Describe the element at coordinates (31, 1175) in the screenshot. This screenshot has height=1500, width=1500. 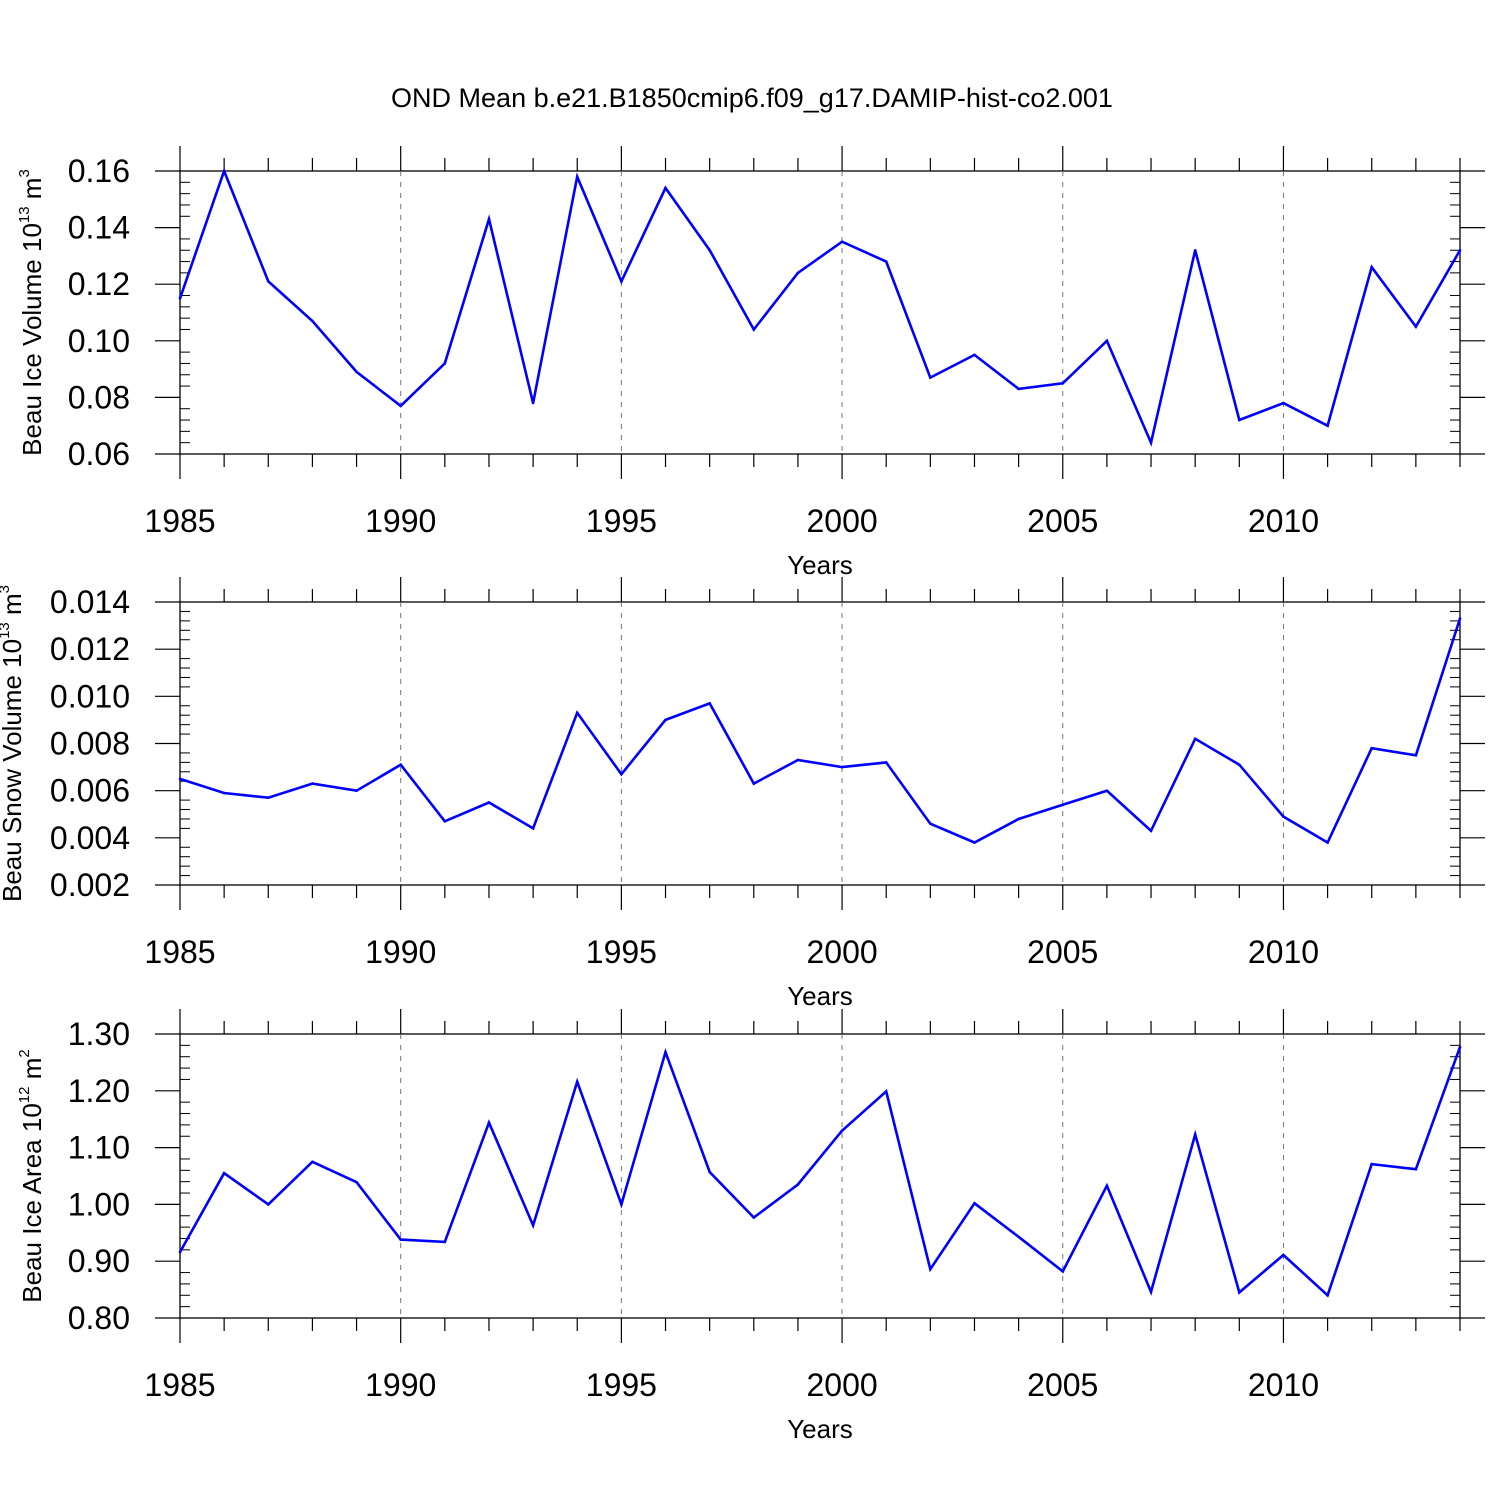
I see `y-axis-label: Beau Ice Area 1012 m2` at that location.